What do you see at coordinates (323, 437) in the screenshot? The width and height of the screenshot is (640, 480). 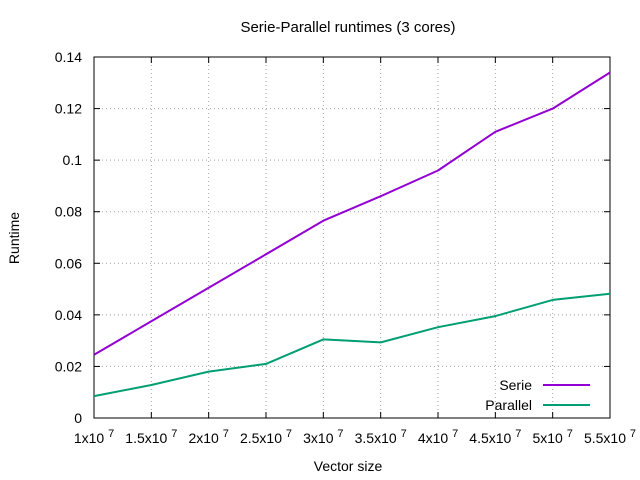 I see `x-tick-label: 3x10 7` at bounding box center [323, 437].